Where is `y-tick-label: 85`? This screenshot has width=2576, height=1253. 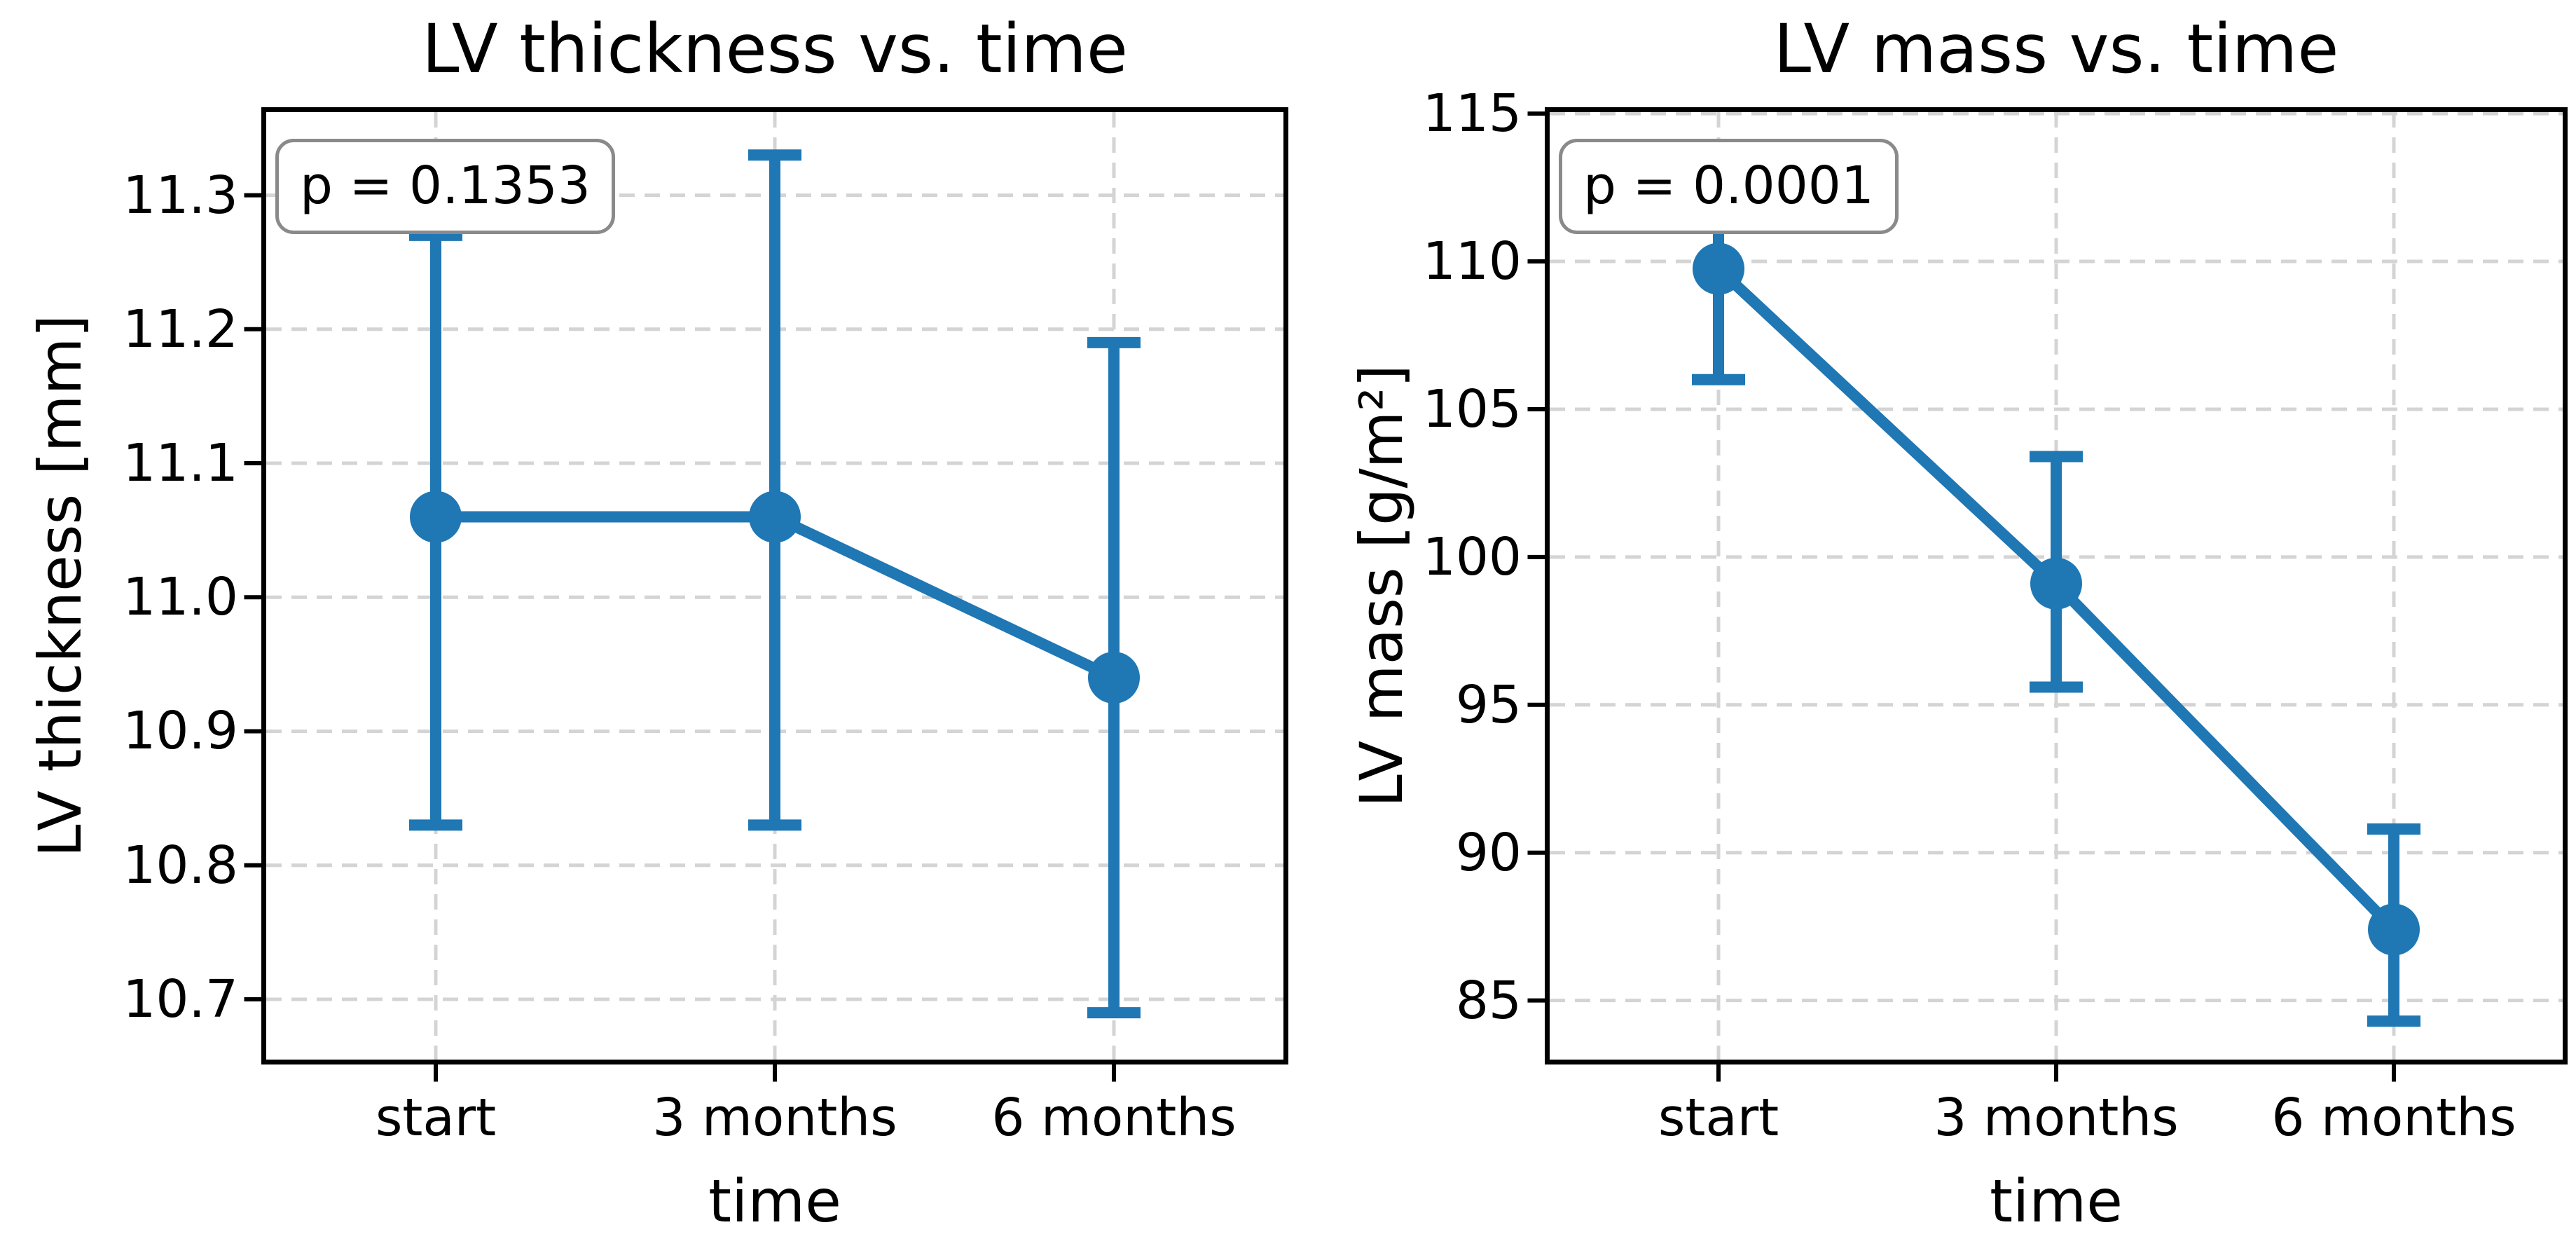 y-tick-label: 85 is located at coordinates (1488, 1001).